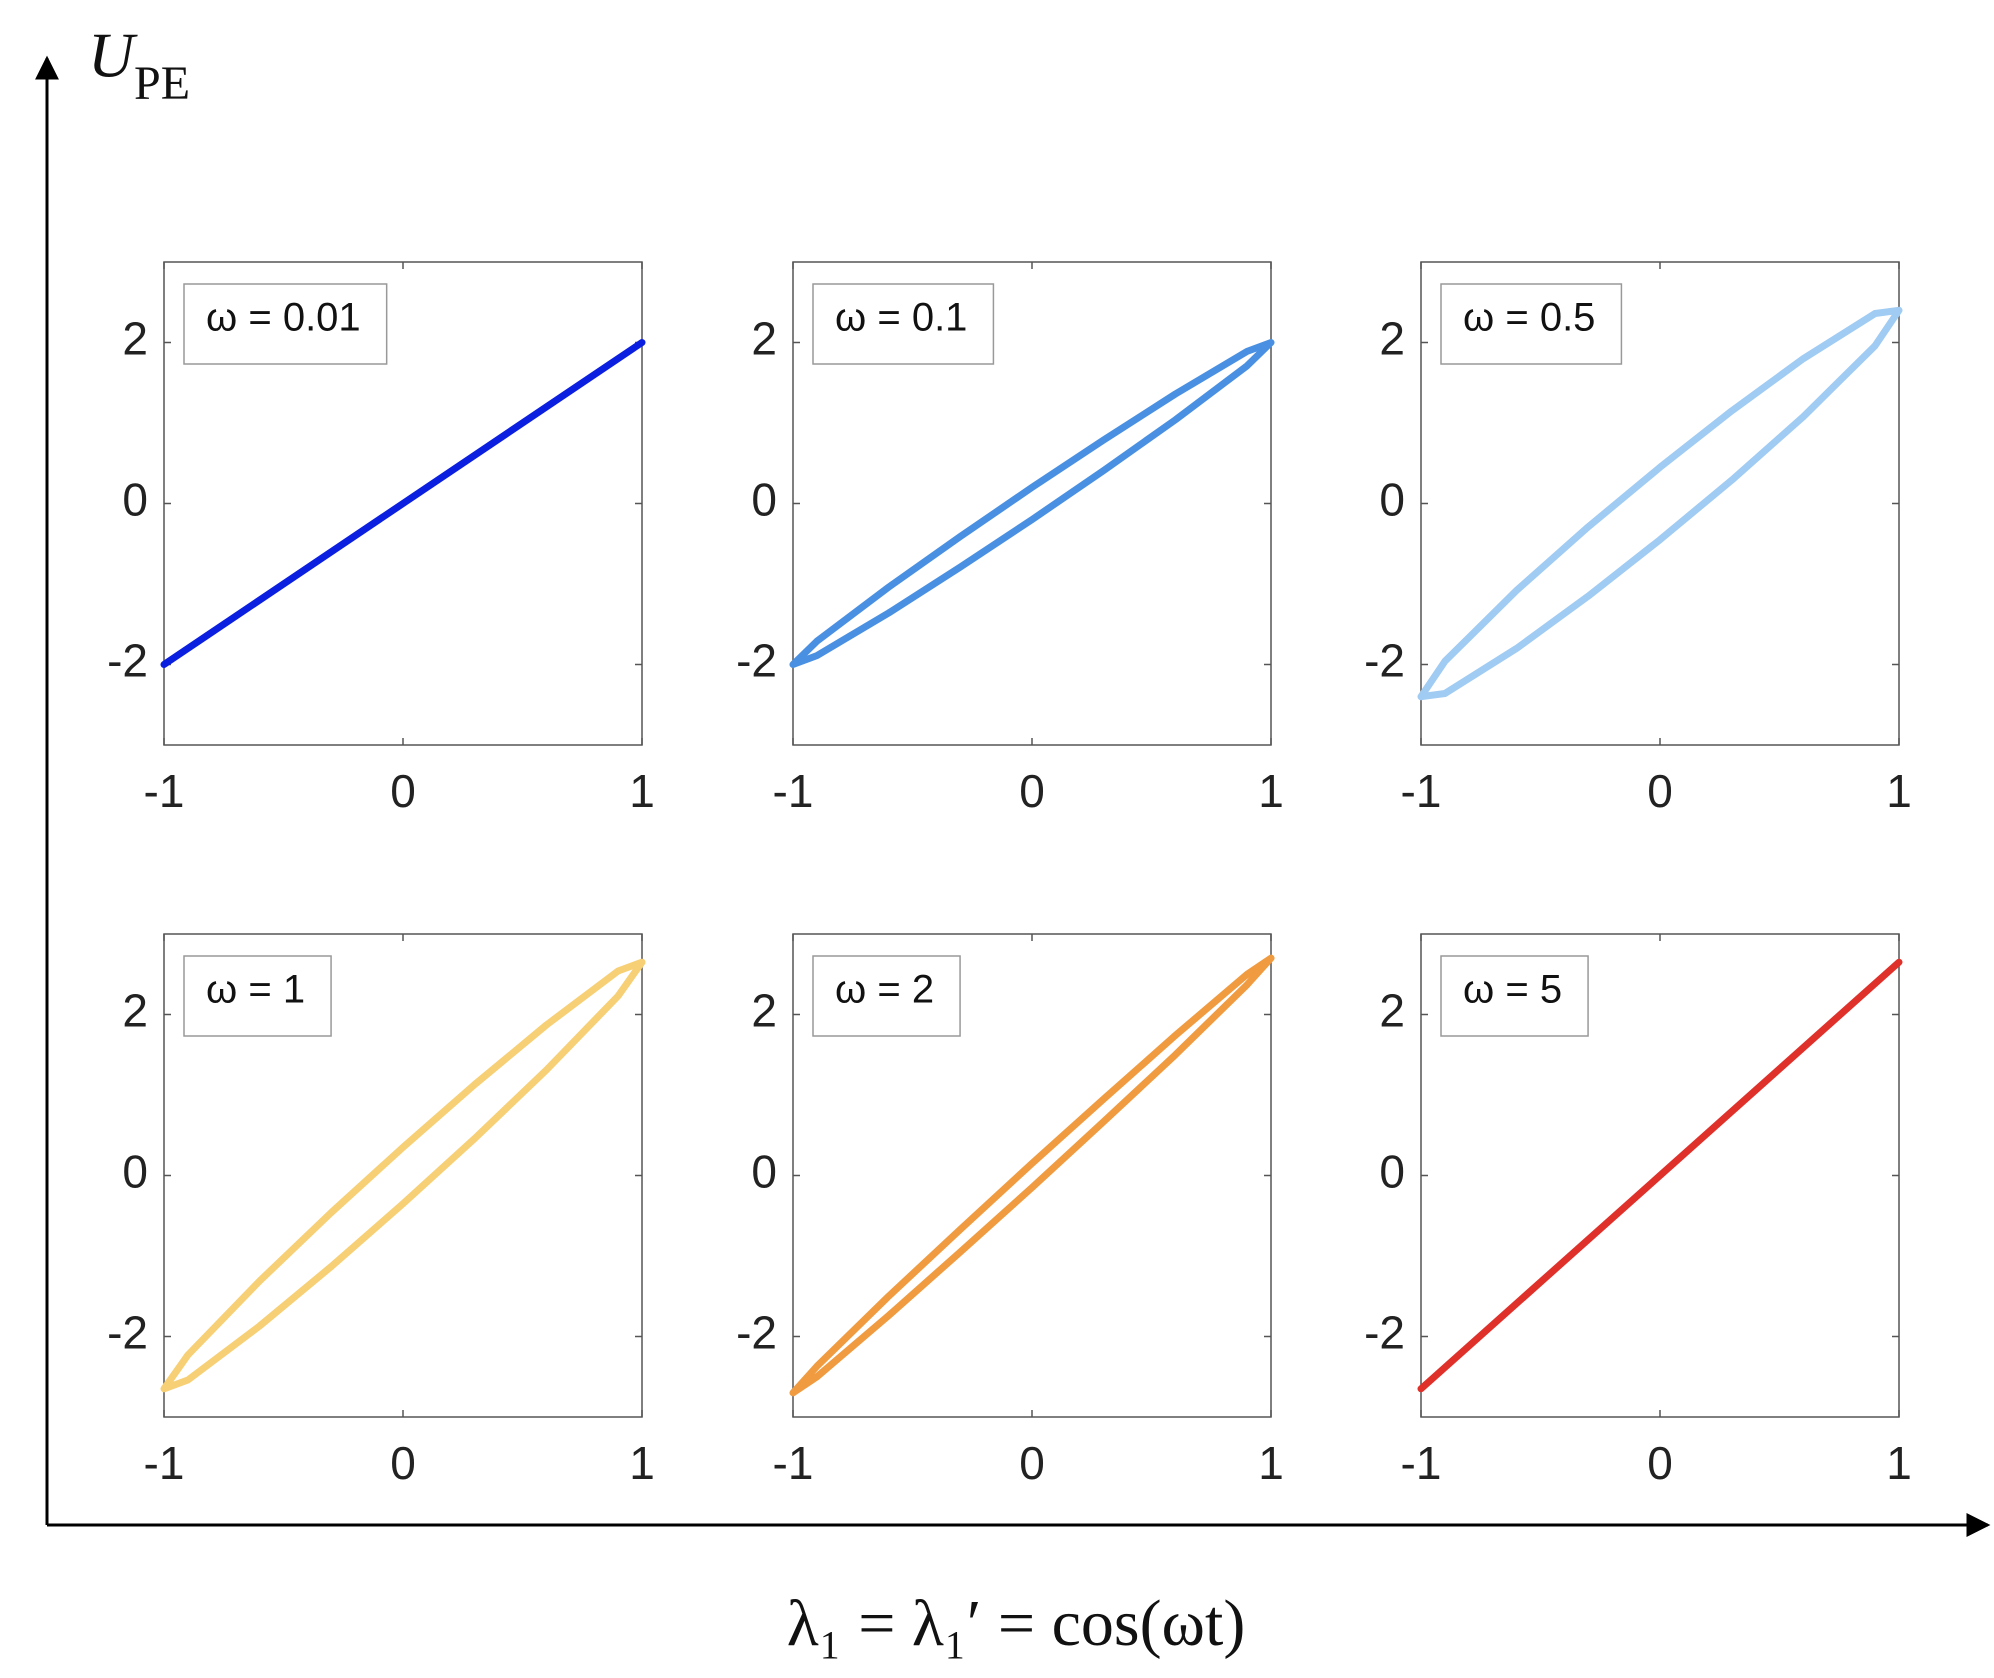  Describe the element at coordinates (1529, 318) in the screenshot. I see `legend-label: ω = 0.5` at that location.